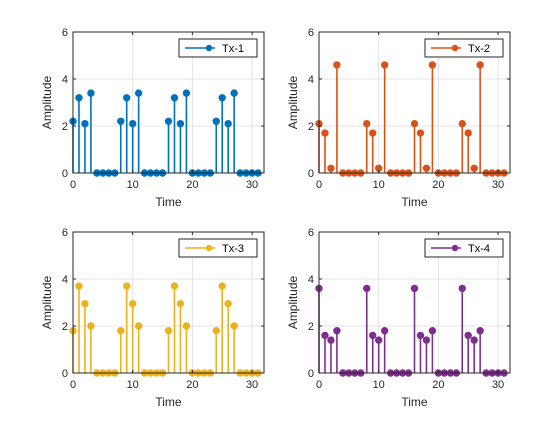 The image size is (560, 425). I want to click on legend-label: Tx-2, so click(479, 49).